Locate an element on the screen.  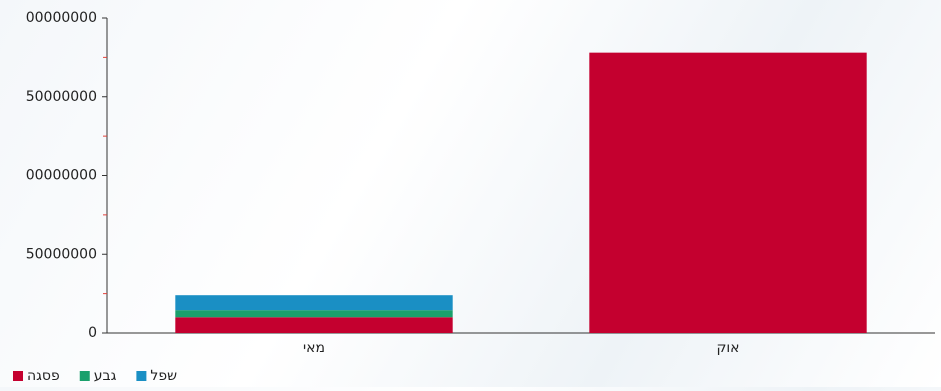
legend-label: שפל is located at coordinates (163, 376).